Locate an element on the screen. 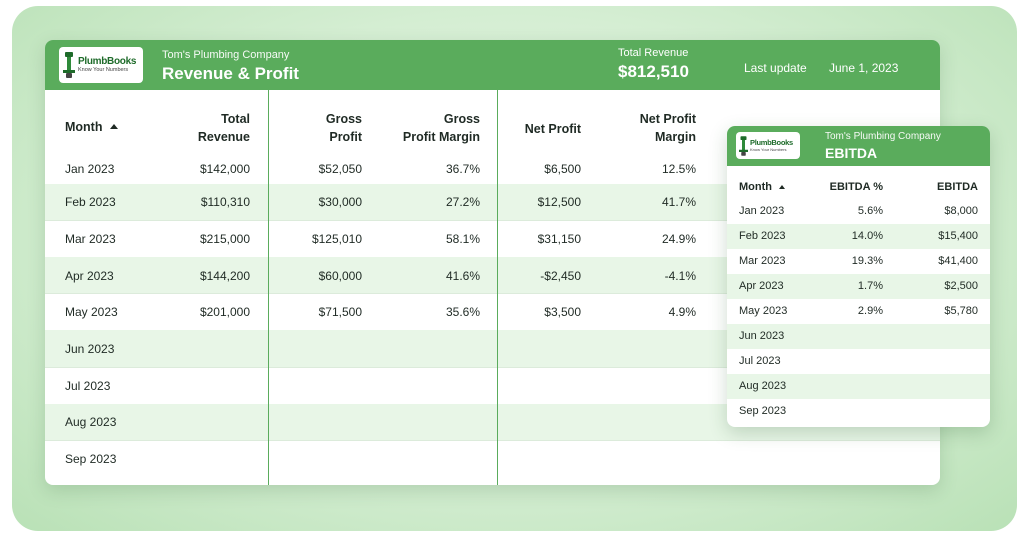 The width and height of the screenshot is (1024, 539). header-net-profit-margin: Net Profit Margin is located at coordinates (646, 128).